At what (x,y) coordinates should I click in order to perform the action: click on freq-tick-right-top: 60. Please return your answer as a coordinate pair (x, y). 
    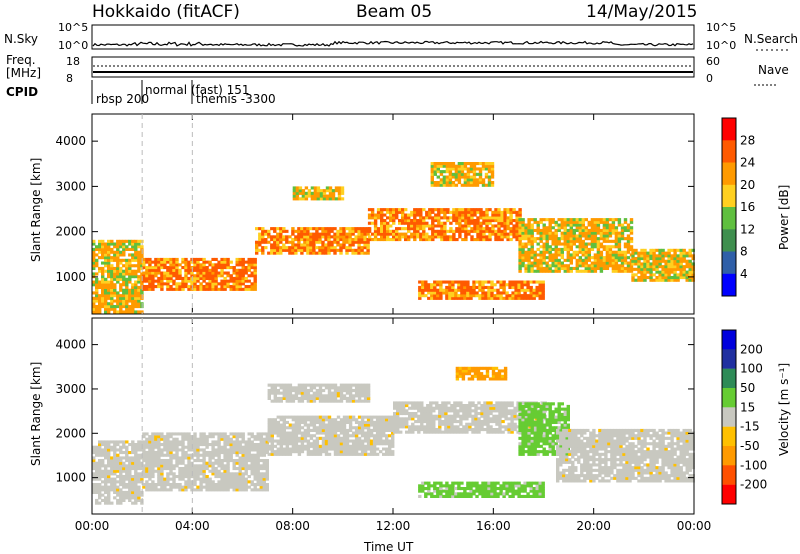
    Looking at the image, I should click on (713, 61).